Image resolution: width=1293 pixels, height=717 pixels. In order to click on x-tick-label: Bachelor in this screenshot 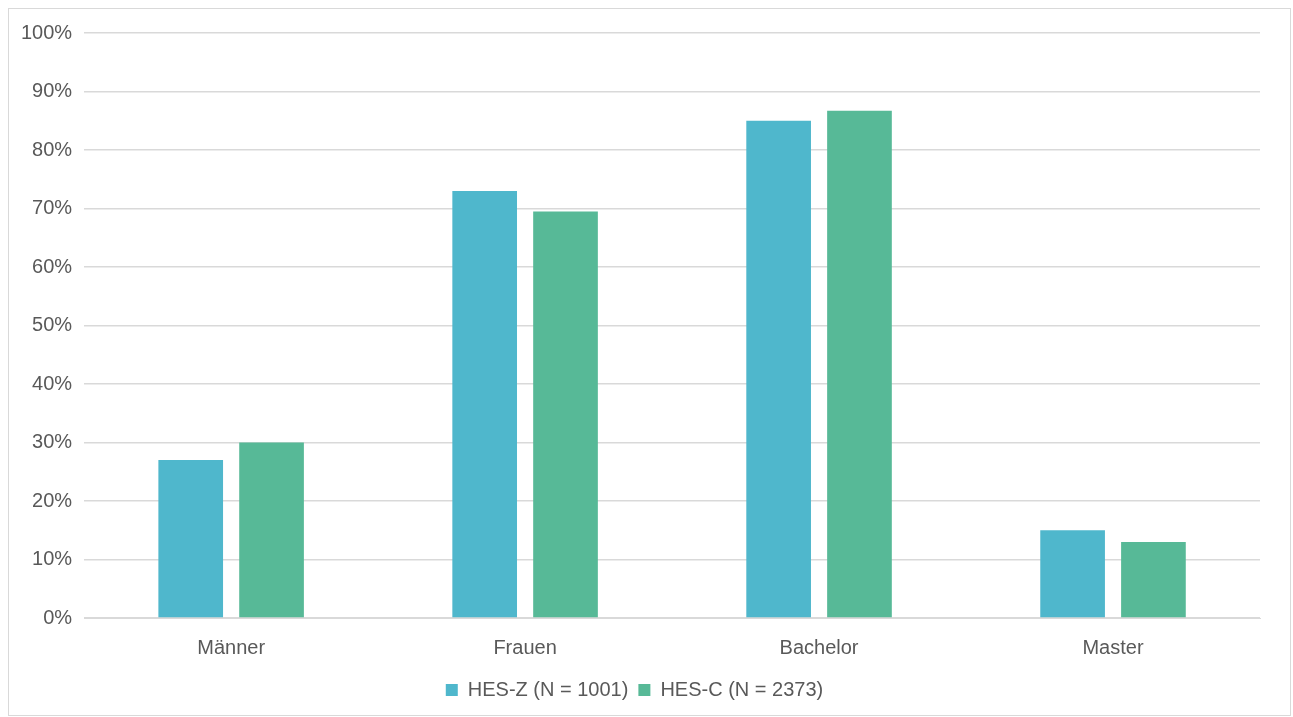, I will do `click(819, 646)`.